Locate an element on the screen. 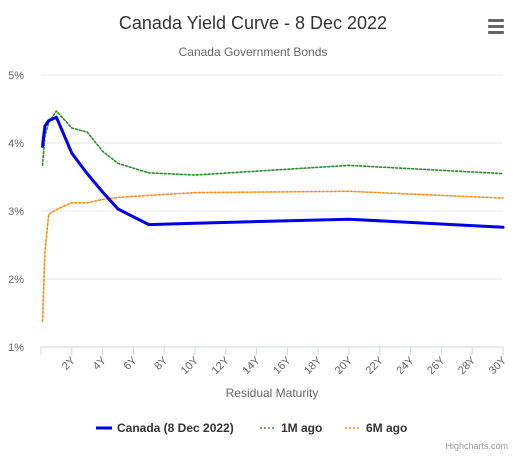 The image size is (527, 456). y-tick-label: 3% is located at coordinates (16, 212).